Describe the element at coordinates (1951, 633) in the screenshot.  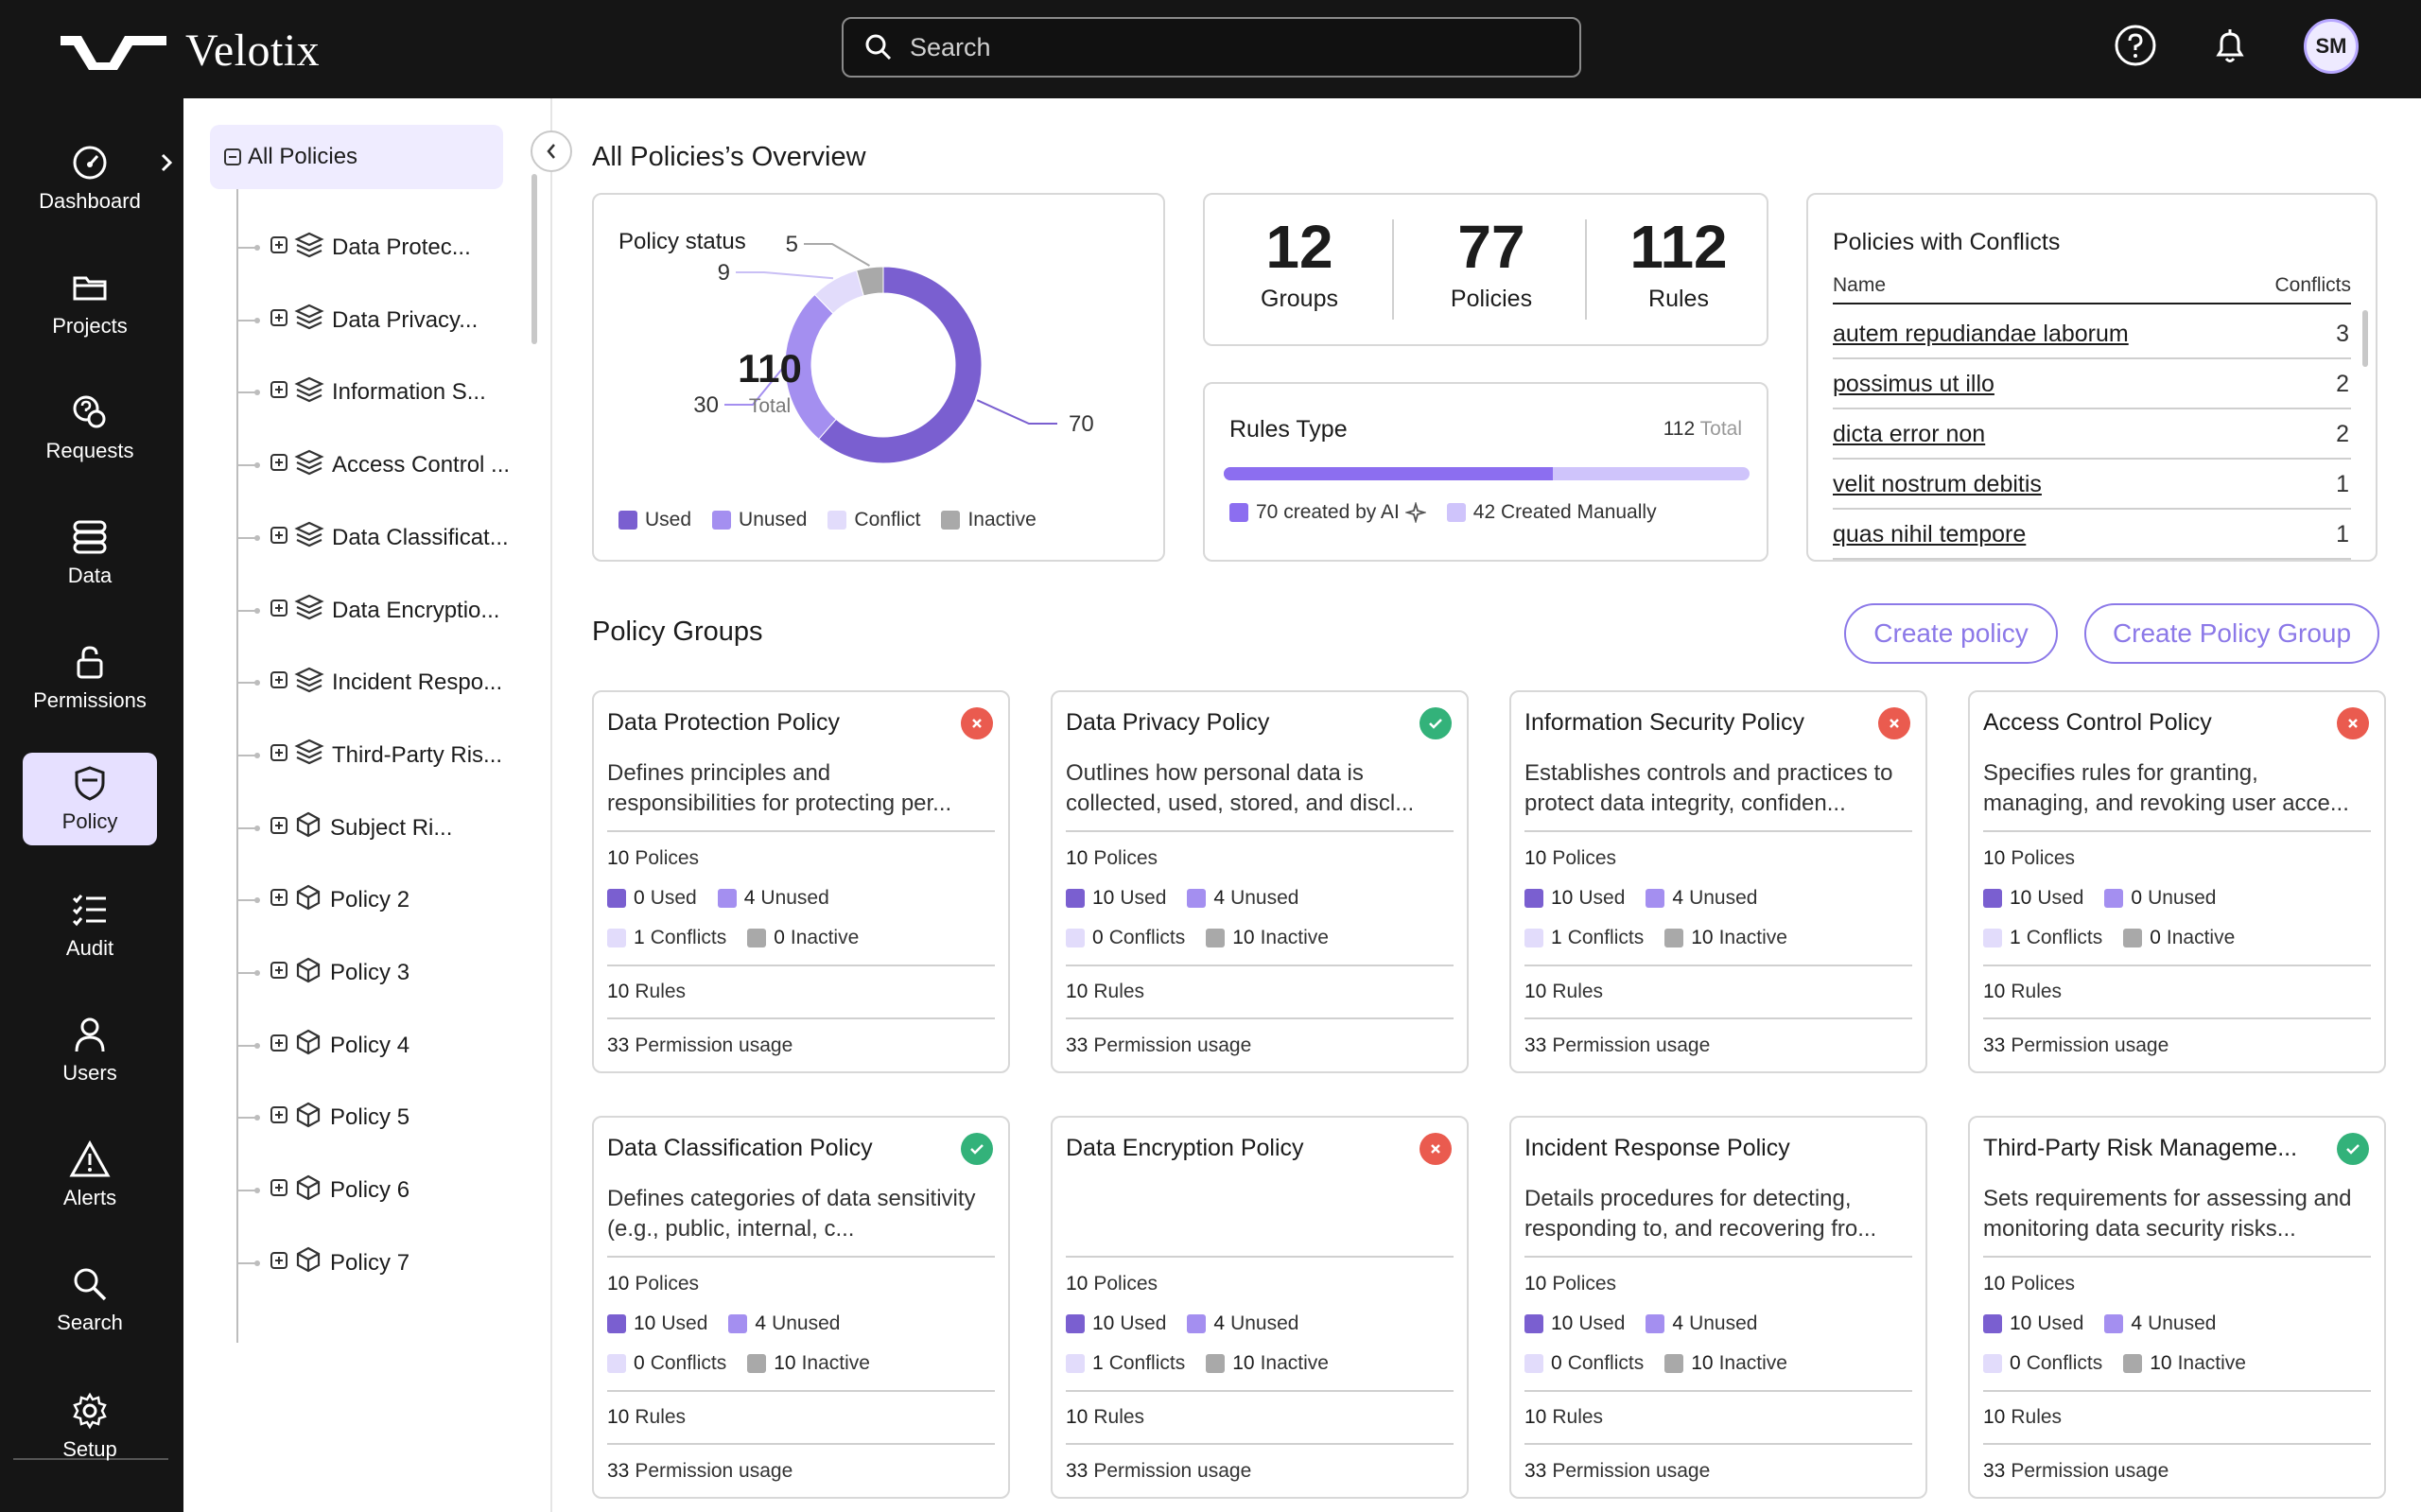
I see `create-policy-button: Create policy` at that location.